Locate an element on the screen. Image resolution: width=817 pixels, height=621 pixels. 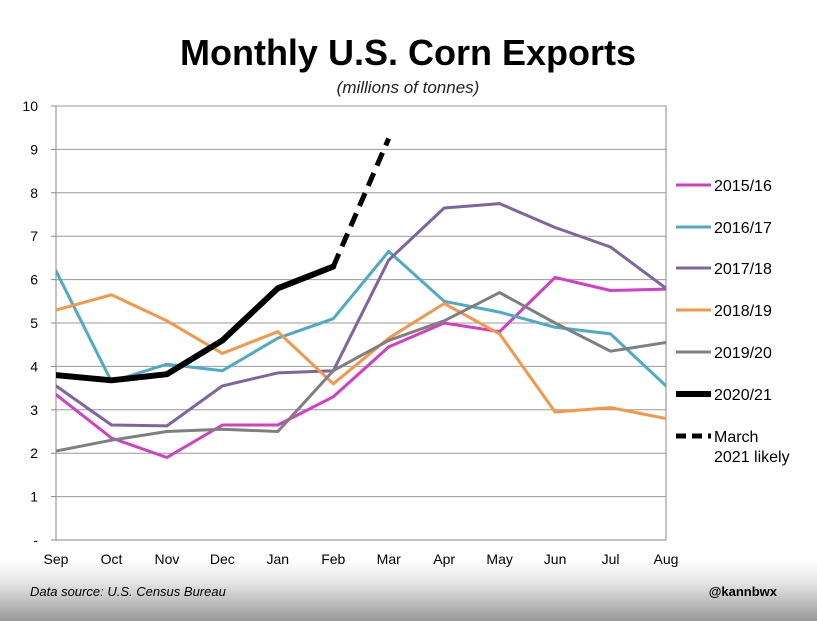
y-tick-label: 8 is located at coordinates (34, 193).